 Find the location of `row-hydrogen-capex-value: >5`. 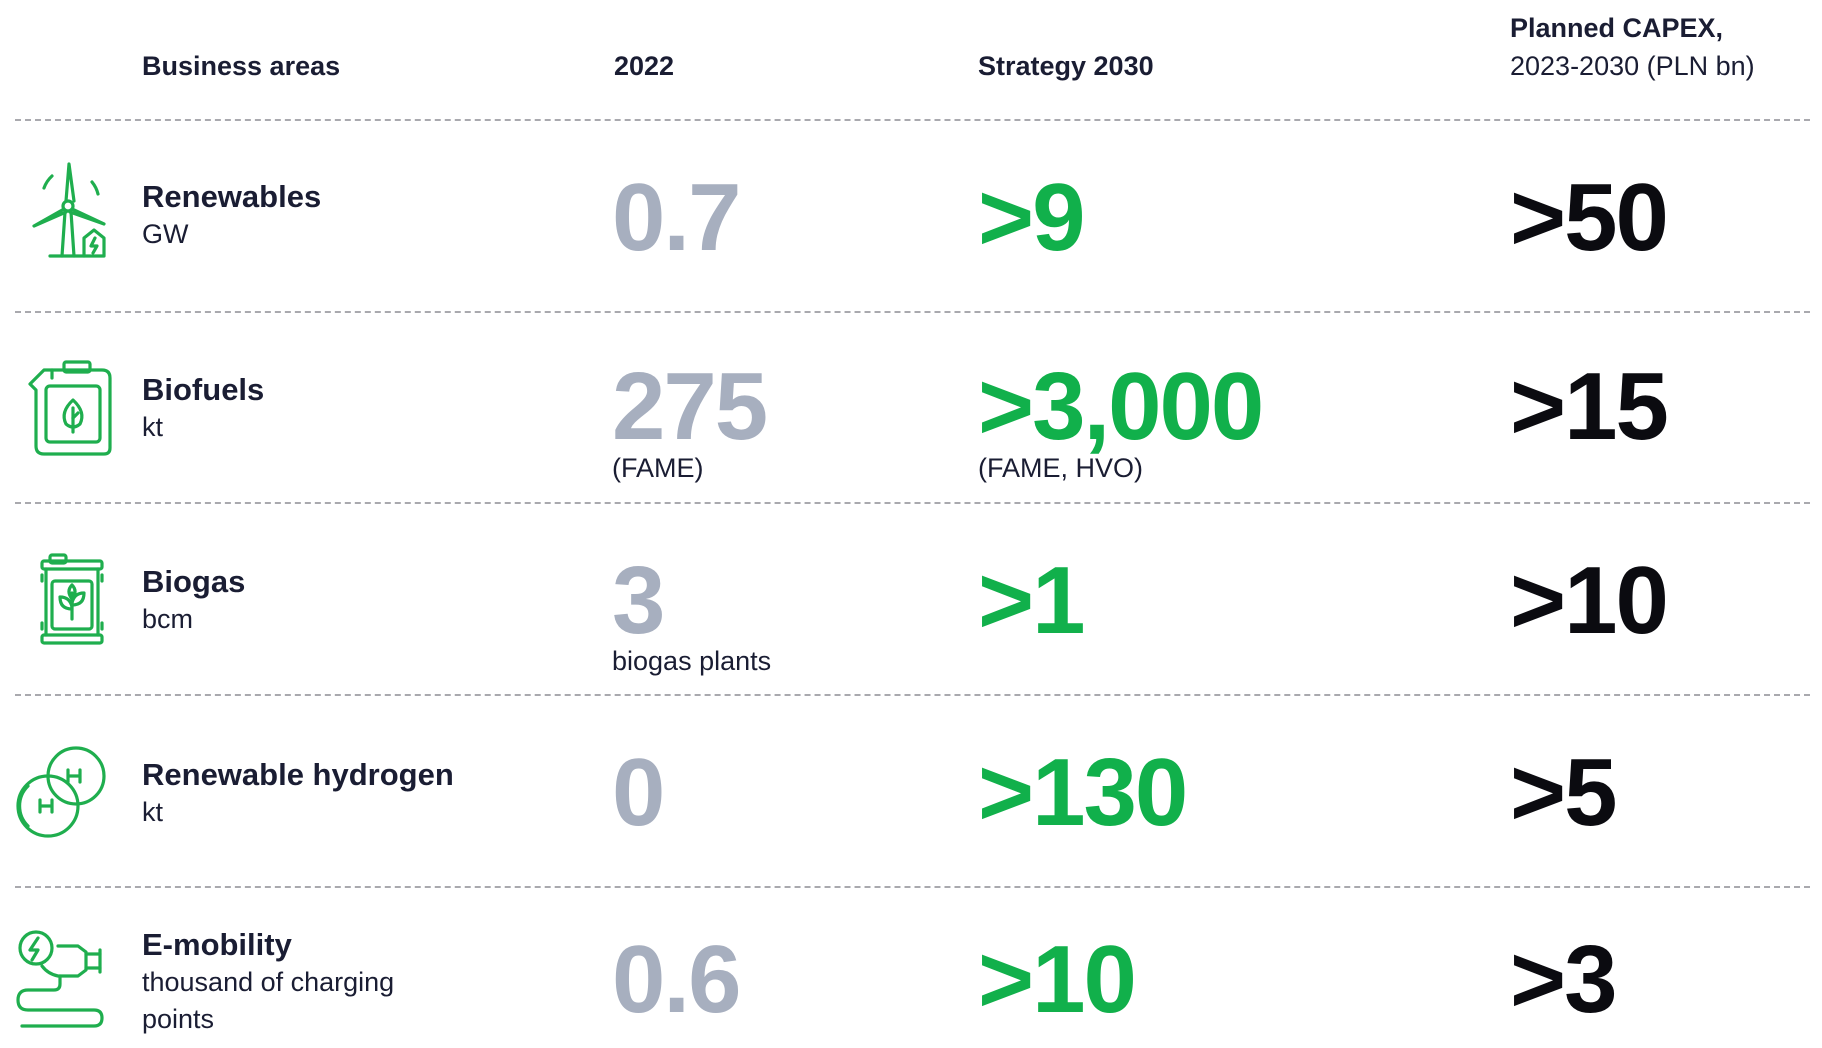

row-hydrogen-capex-value: >5 is located at coordinates (1563, 792).